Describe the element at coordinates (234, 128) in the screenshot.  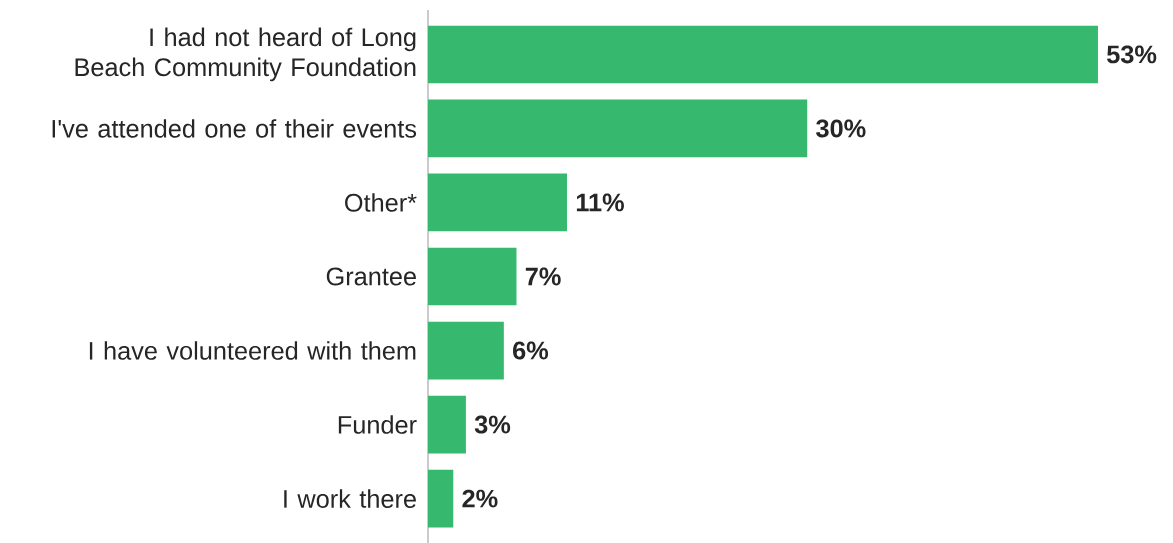
I see `y-tick-label: I've attended one of their events` at that location.